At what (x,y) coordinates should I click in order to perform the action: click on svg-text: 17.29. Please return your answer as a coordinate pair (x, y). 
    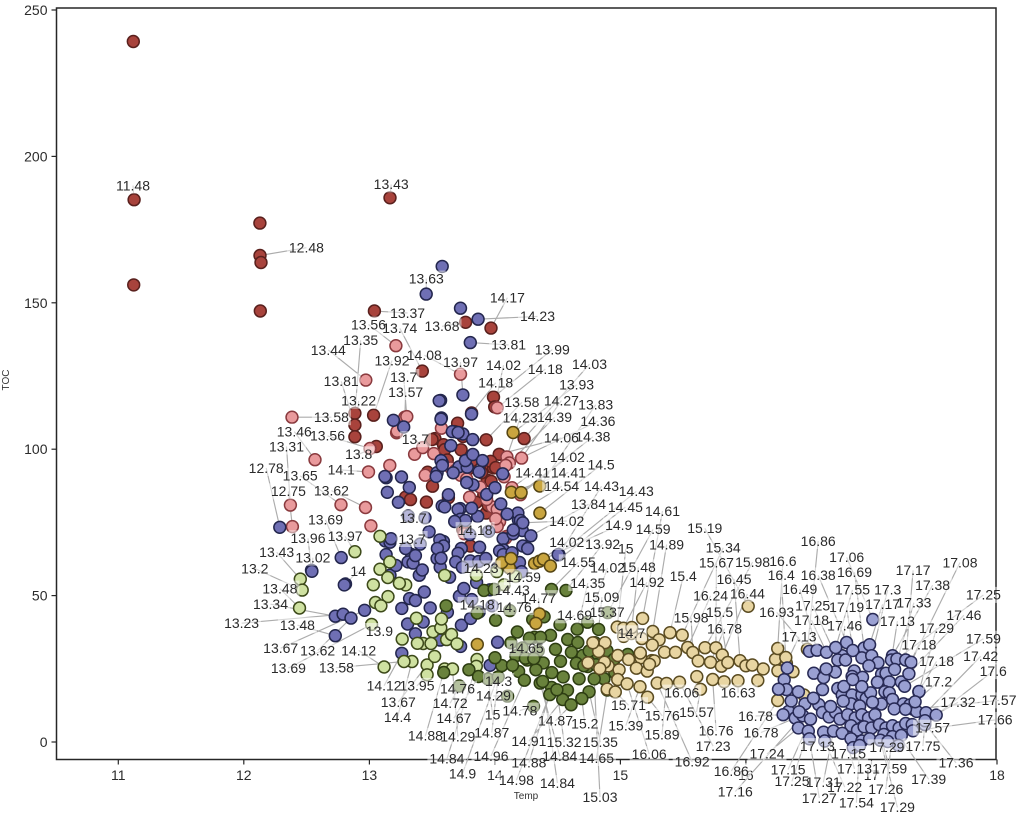
    Looking at the image, I should click on (886, 747).